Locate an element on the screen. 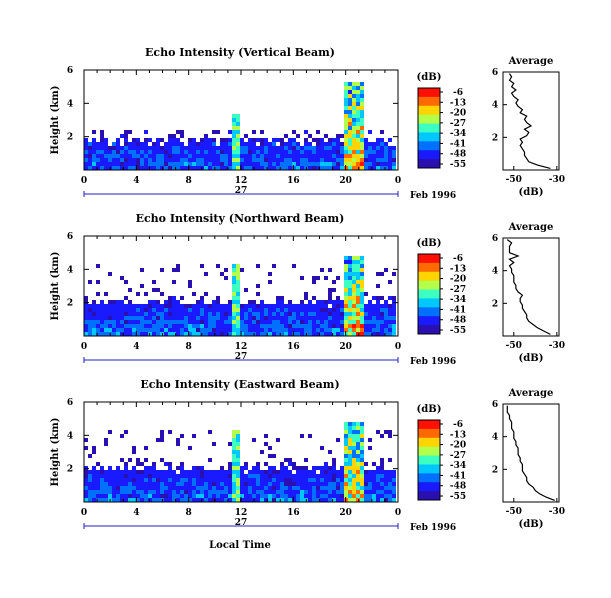 The height and width of the screenshot is (598, 611). colorbar-tick-label: -13 is located at coordinates (458, 435).